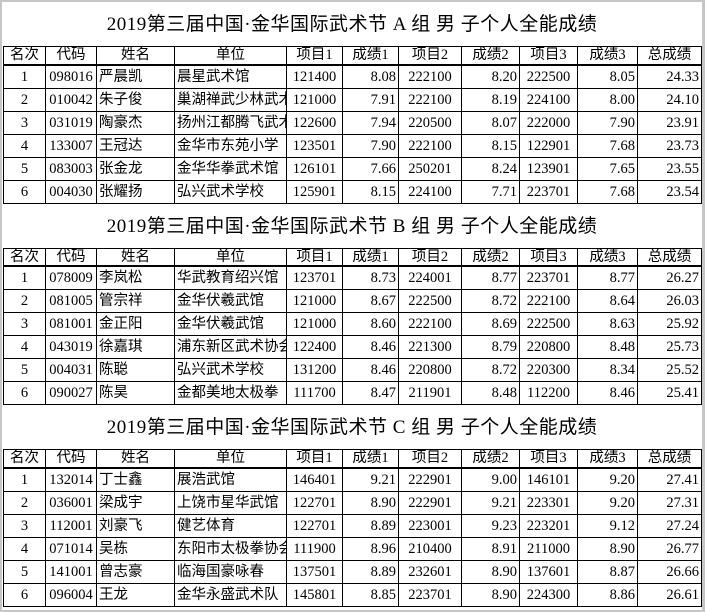 The height and width of the screenshot is (612, 705). Describe the element at coordinates (370, 370) in the screenshot. I see `cell-score1: 8.46` at that location.